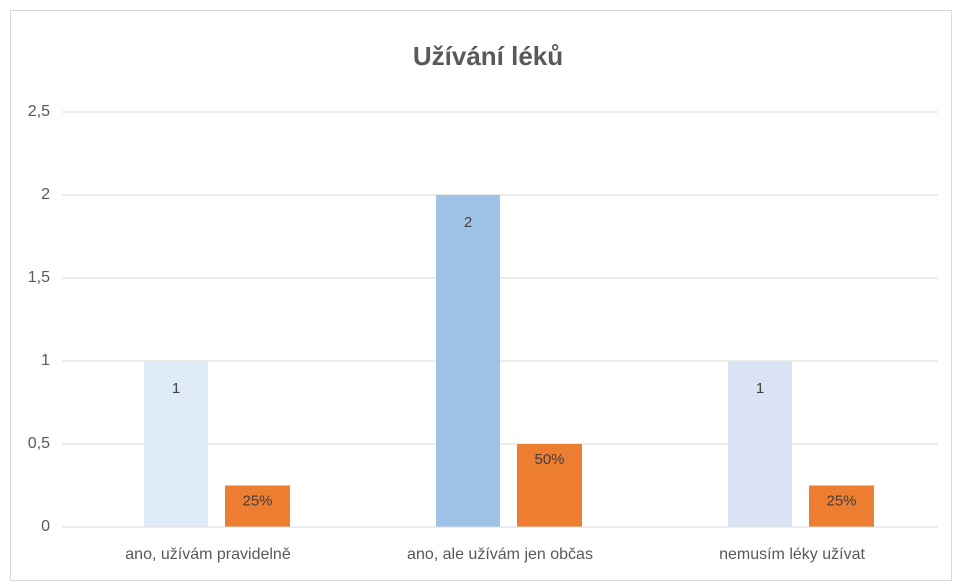  I want to click on y-tick-label: 0, so click(45, 526).